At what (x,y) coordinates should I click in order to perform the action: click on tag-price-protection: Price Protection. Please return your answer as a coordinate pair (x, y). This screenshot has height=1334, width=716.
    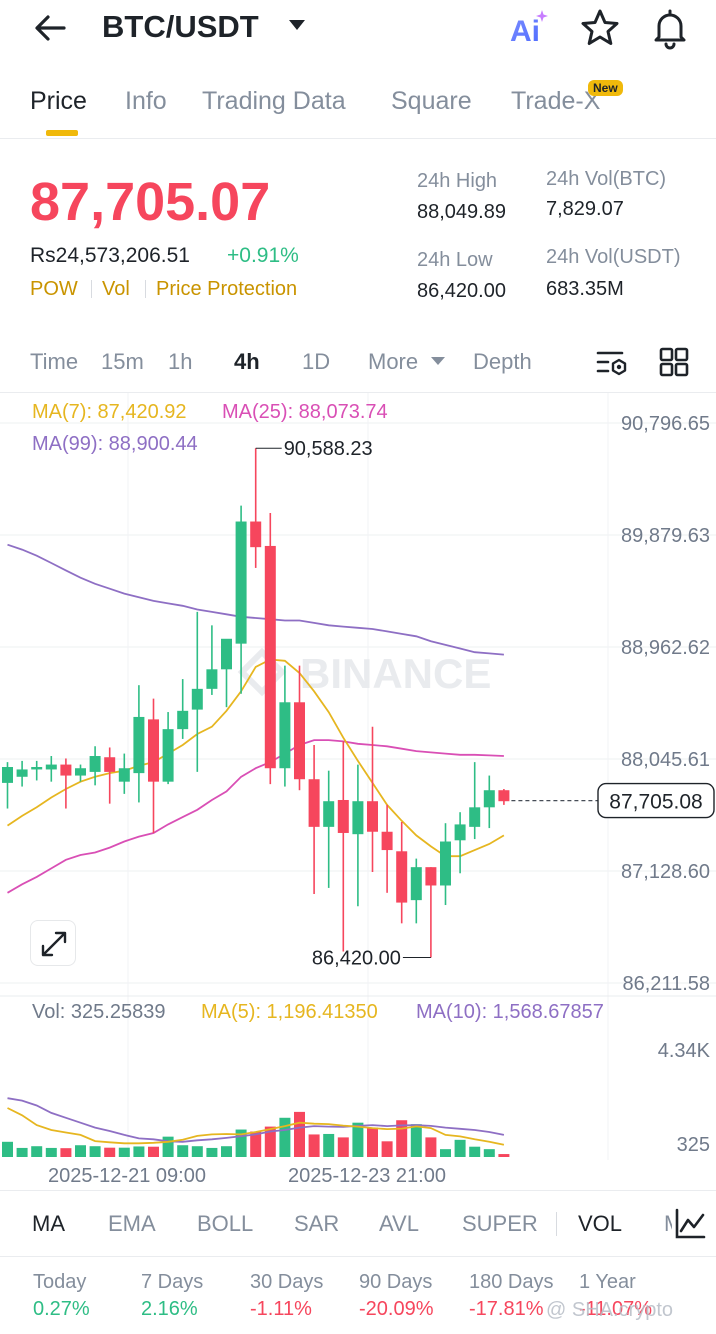
    Looking at the image, I should click on (227, 289).